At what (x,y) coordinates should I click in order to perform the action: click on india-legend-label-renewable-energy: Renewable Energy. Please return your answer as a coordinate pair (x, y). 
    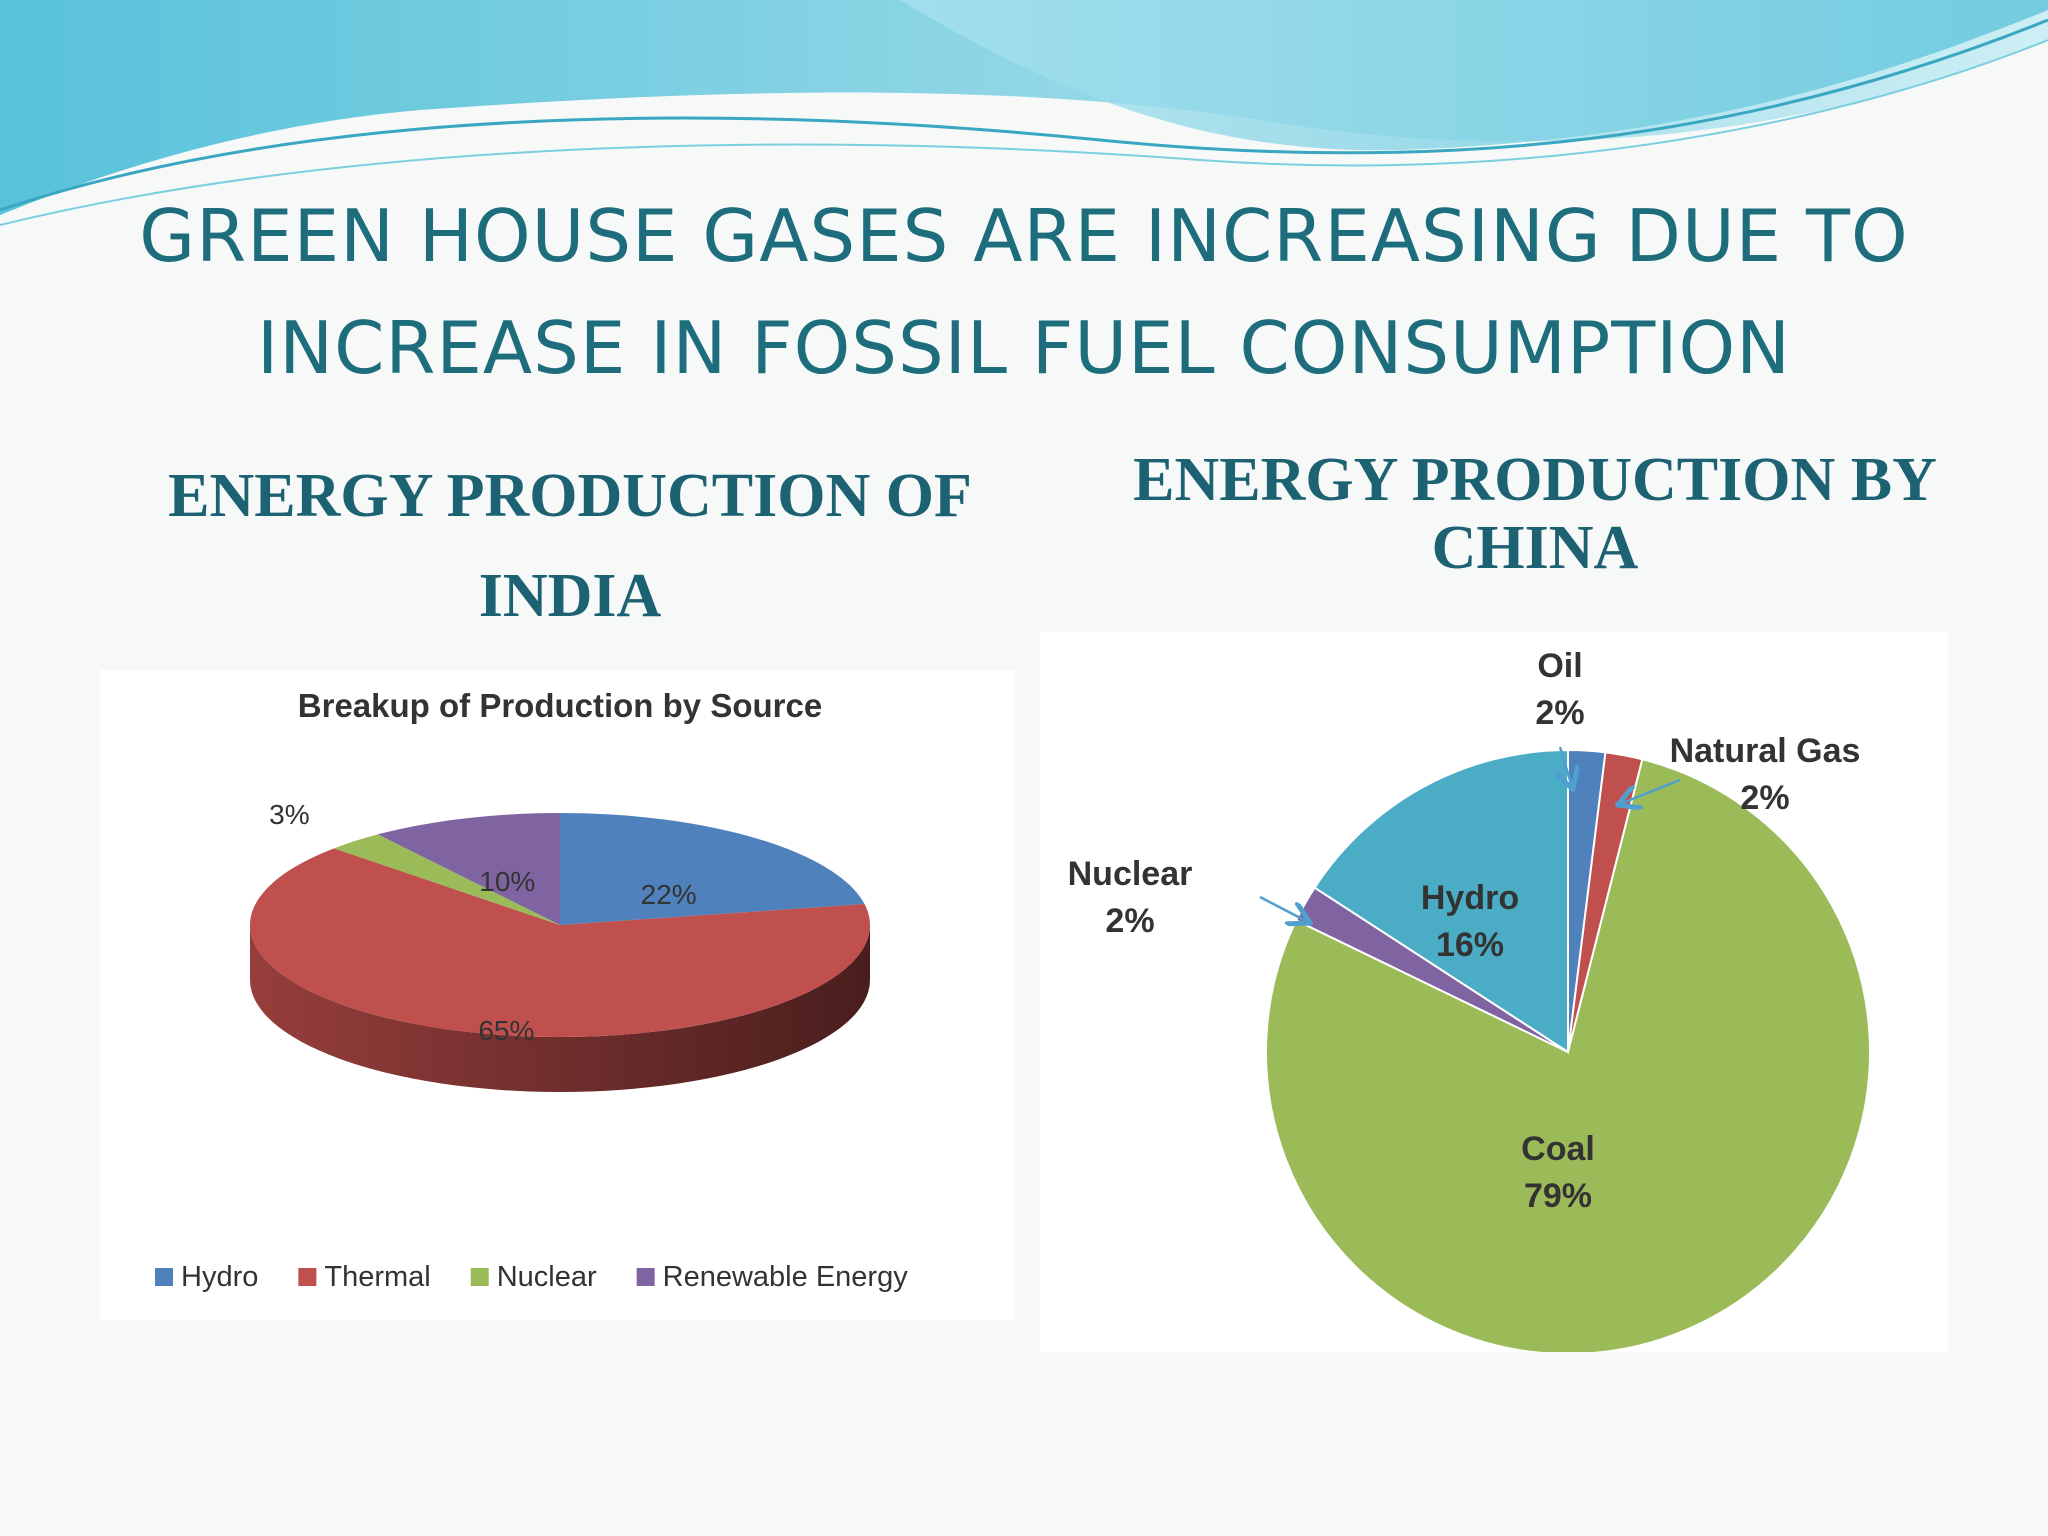
    Looking at the image, I should click on (786, 1277).